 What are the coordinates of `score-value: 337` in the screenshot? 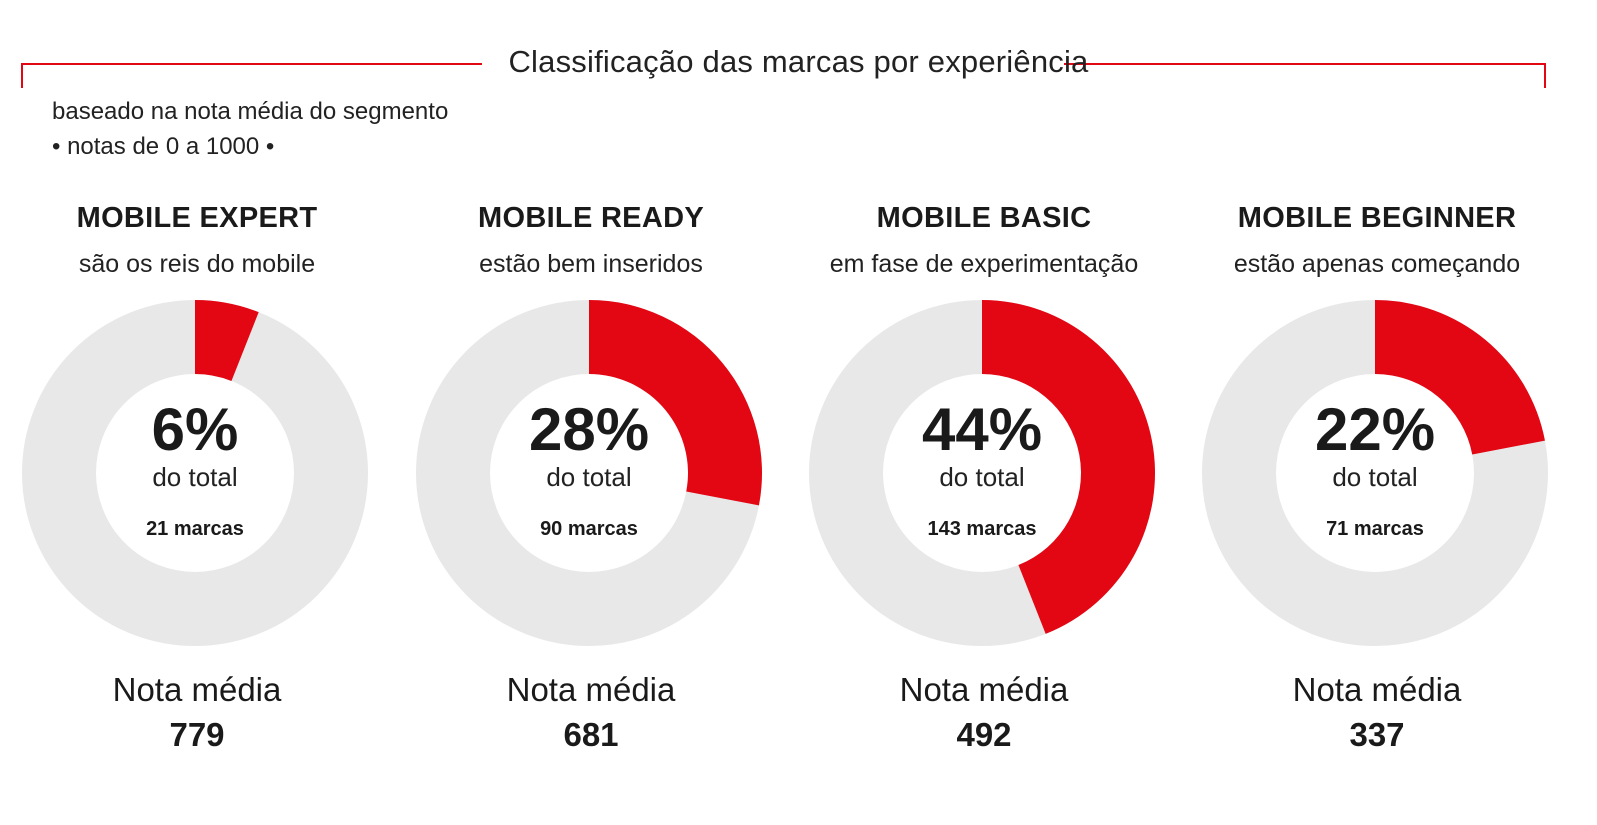 It's located at (1377, 734).